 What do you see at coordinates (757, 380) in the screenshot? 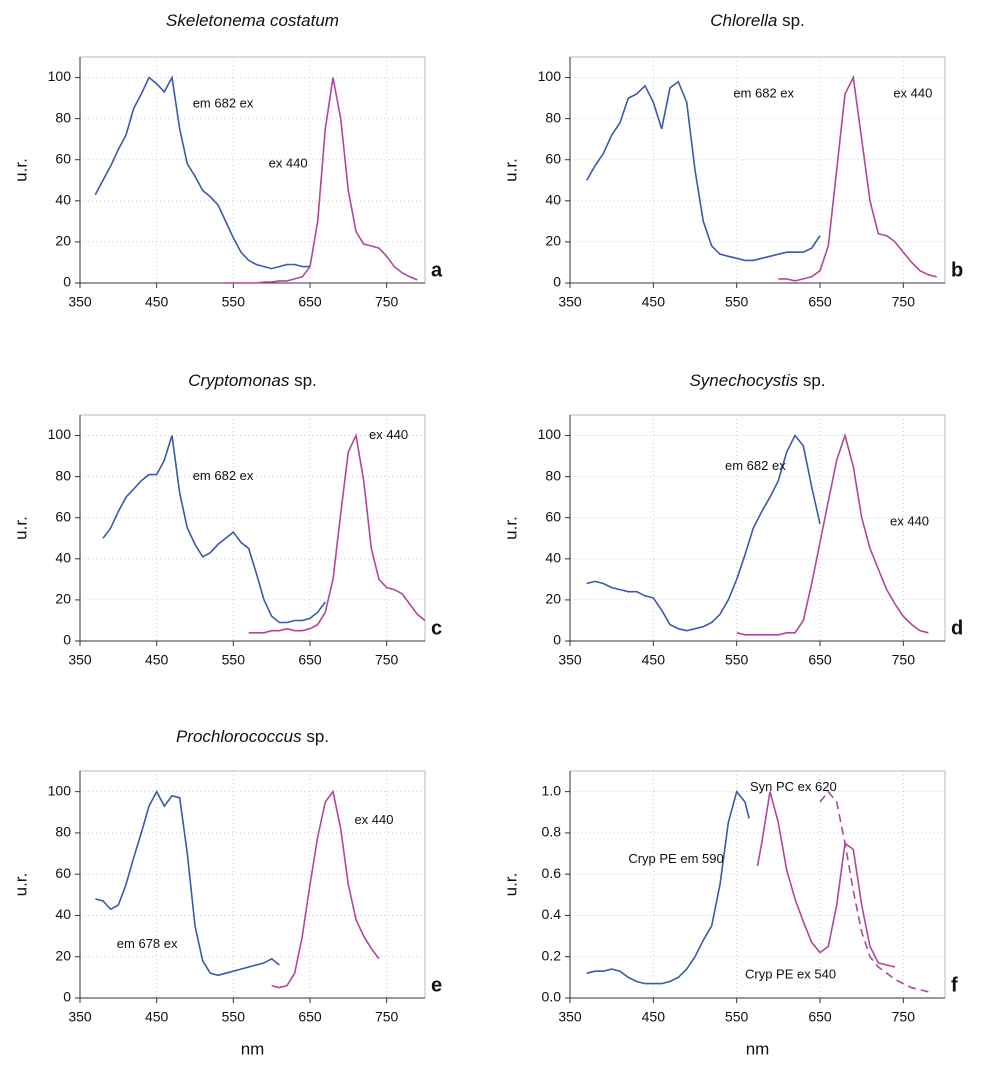
I see `chart-title: Synechocystis sp.` at bounding box center [757, 380].